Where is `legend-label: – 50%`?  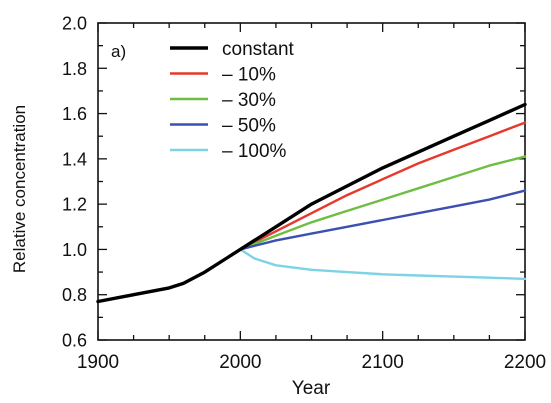
legend-label: – 50% is located at coordinates (249, 126).